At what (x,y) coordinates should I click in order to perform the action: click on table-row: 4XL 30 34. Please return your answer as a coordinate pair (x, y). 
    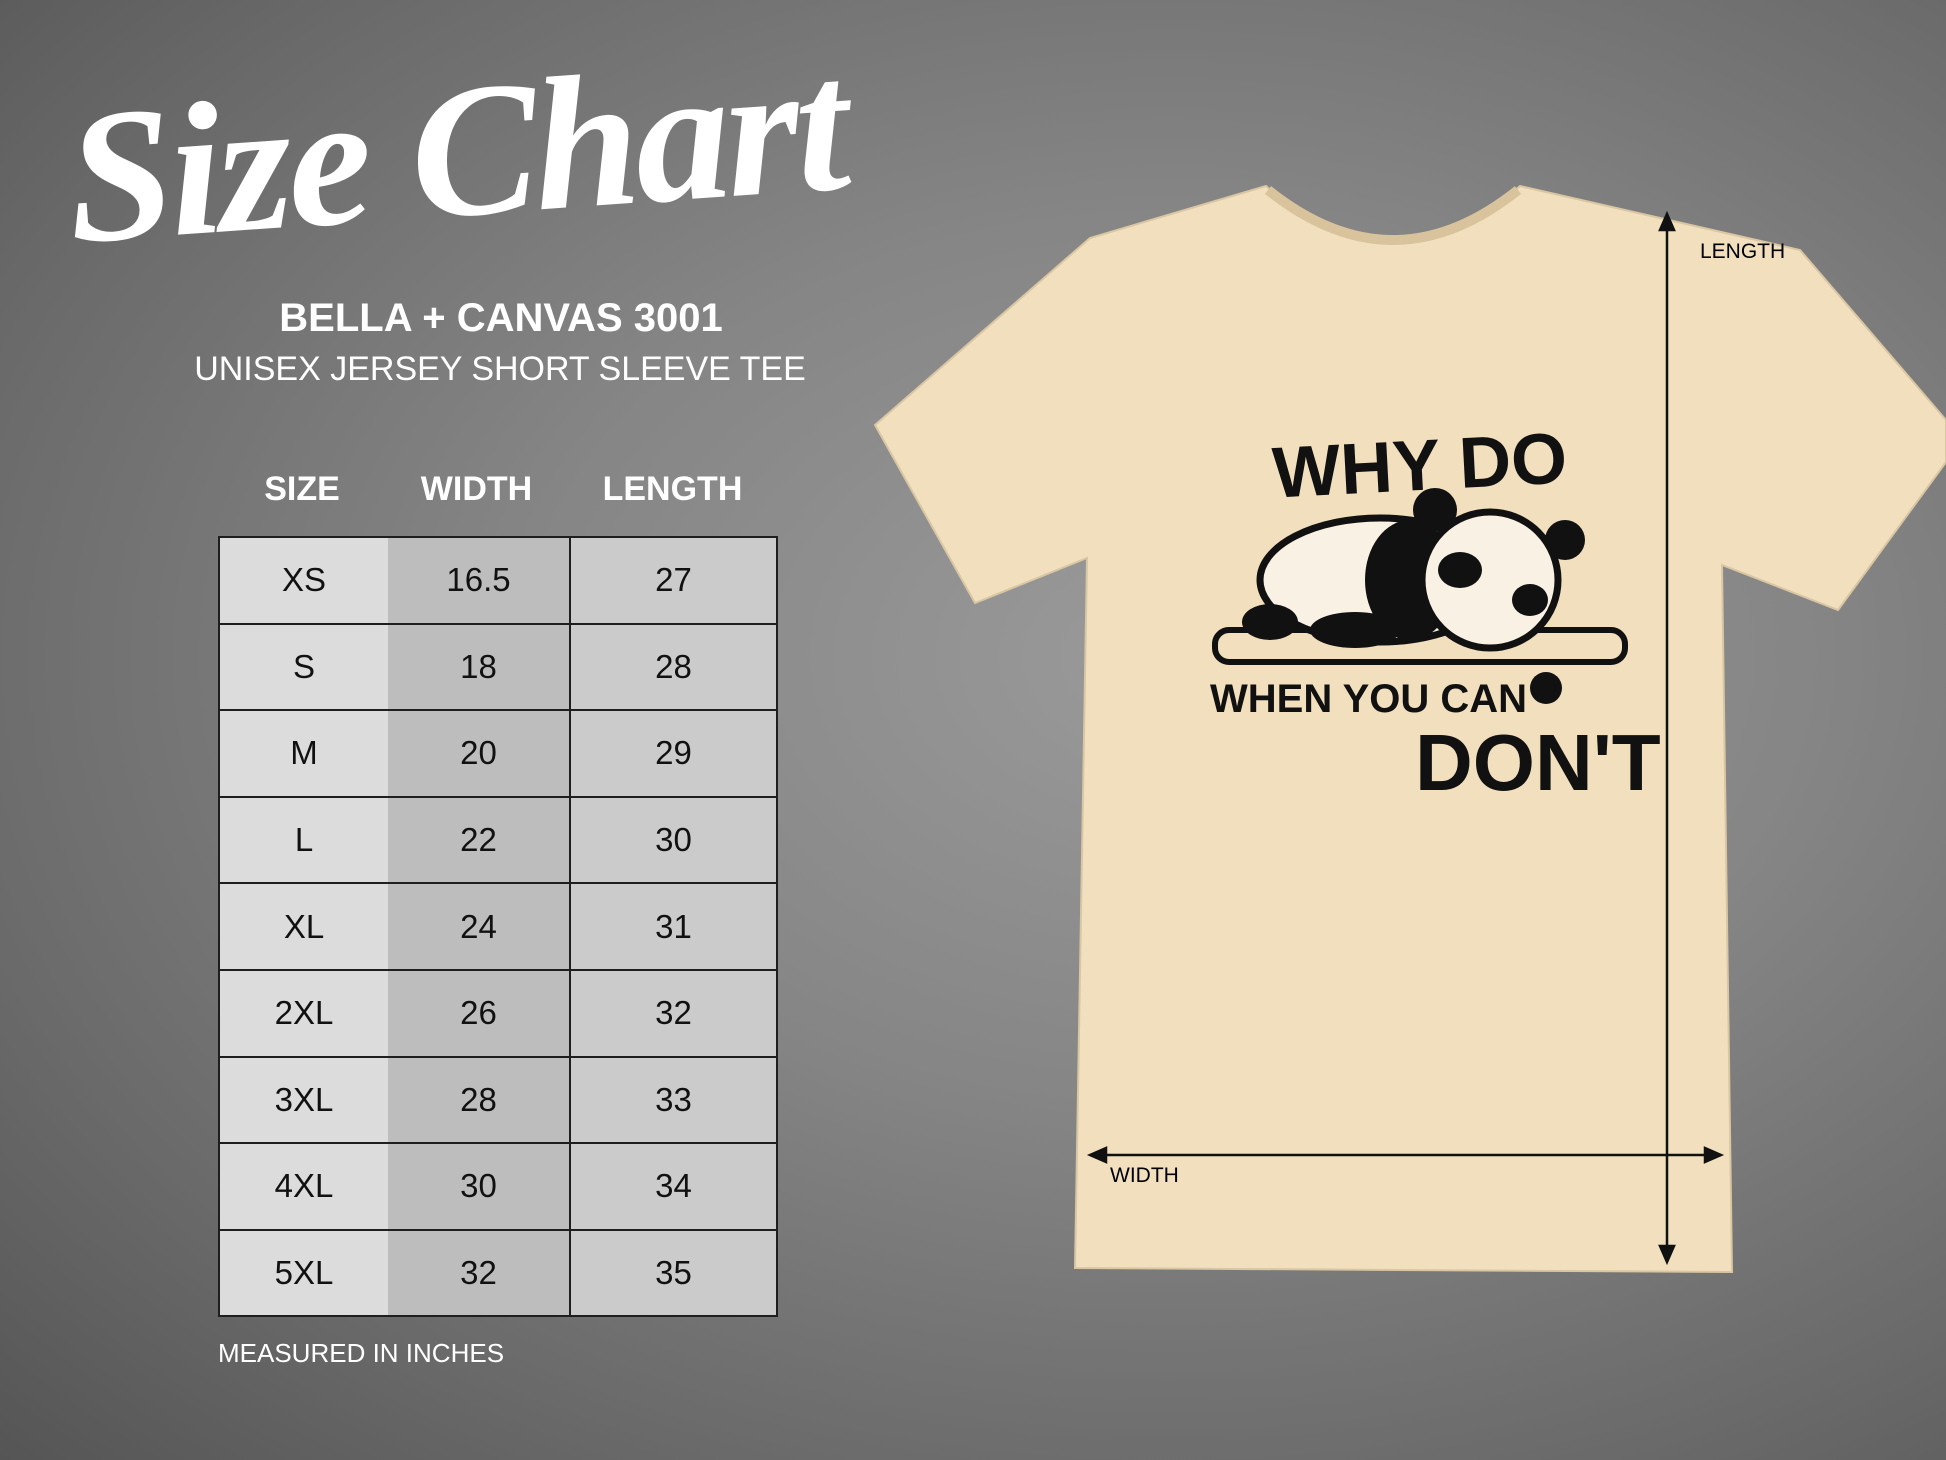
    Looking at the image, I should click on (498, 1186).